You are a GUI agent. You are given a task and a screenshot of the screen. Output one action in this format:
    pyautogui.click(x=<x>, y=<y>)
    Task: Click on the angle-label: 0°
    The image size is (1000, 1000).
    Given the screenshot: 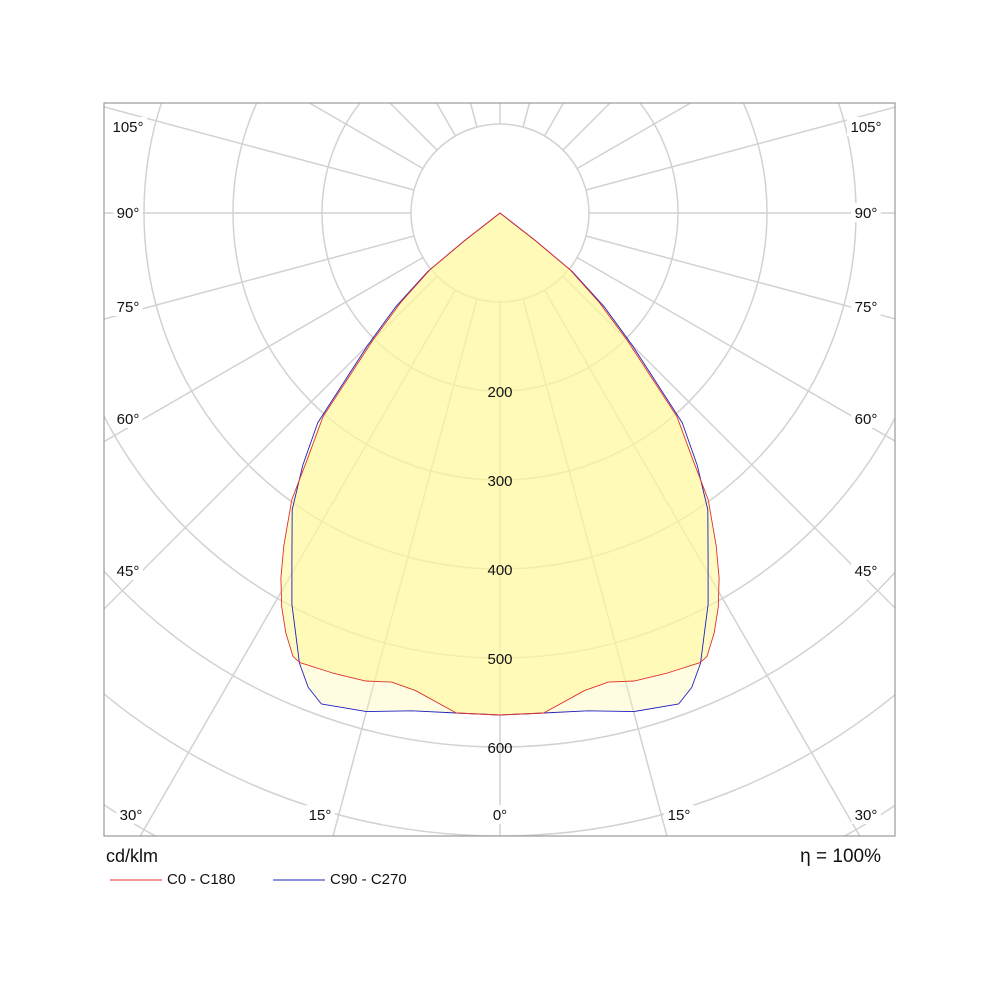 What is the action you would take?
    pyautogui.click(x=500, y=814)
    